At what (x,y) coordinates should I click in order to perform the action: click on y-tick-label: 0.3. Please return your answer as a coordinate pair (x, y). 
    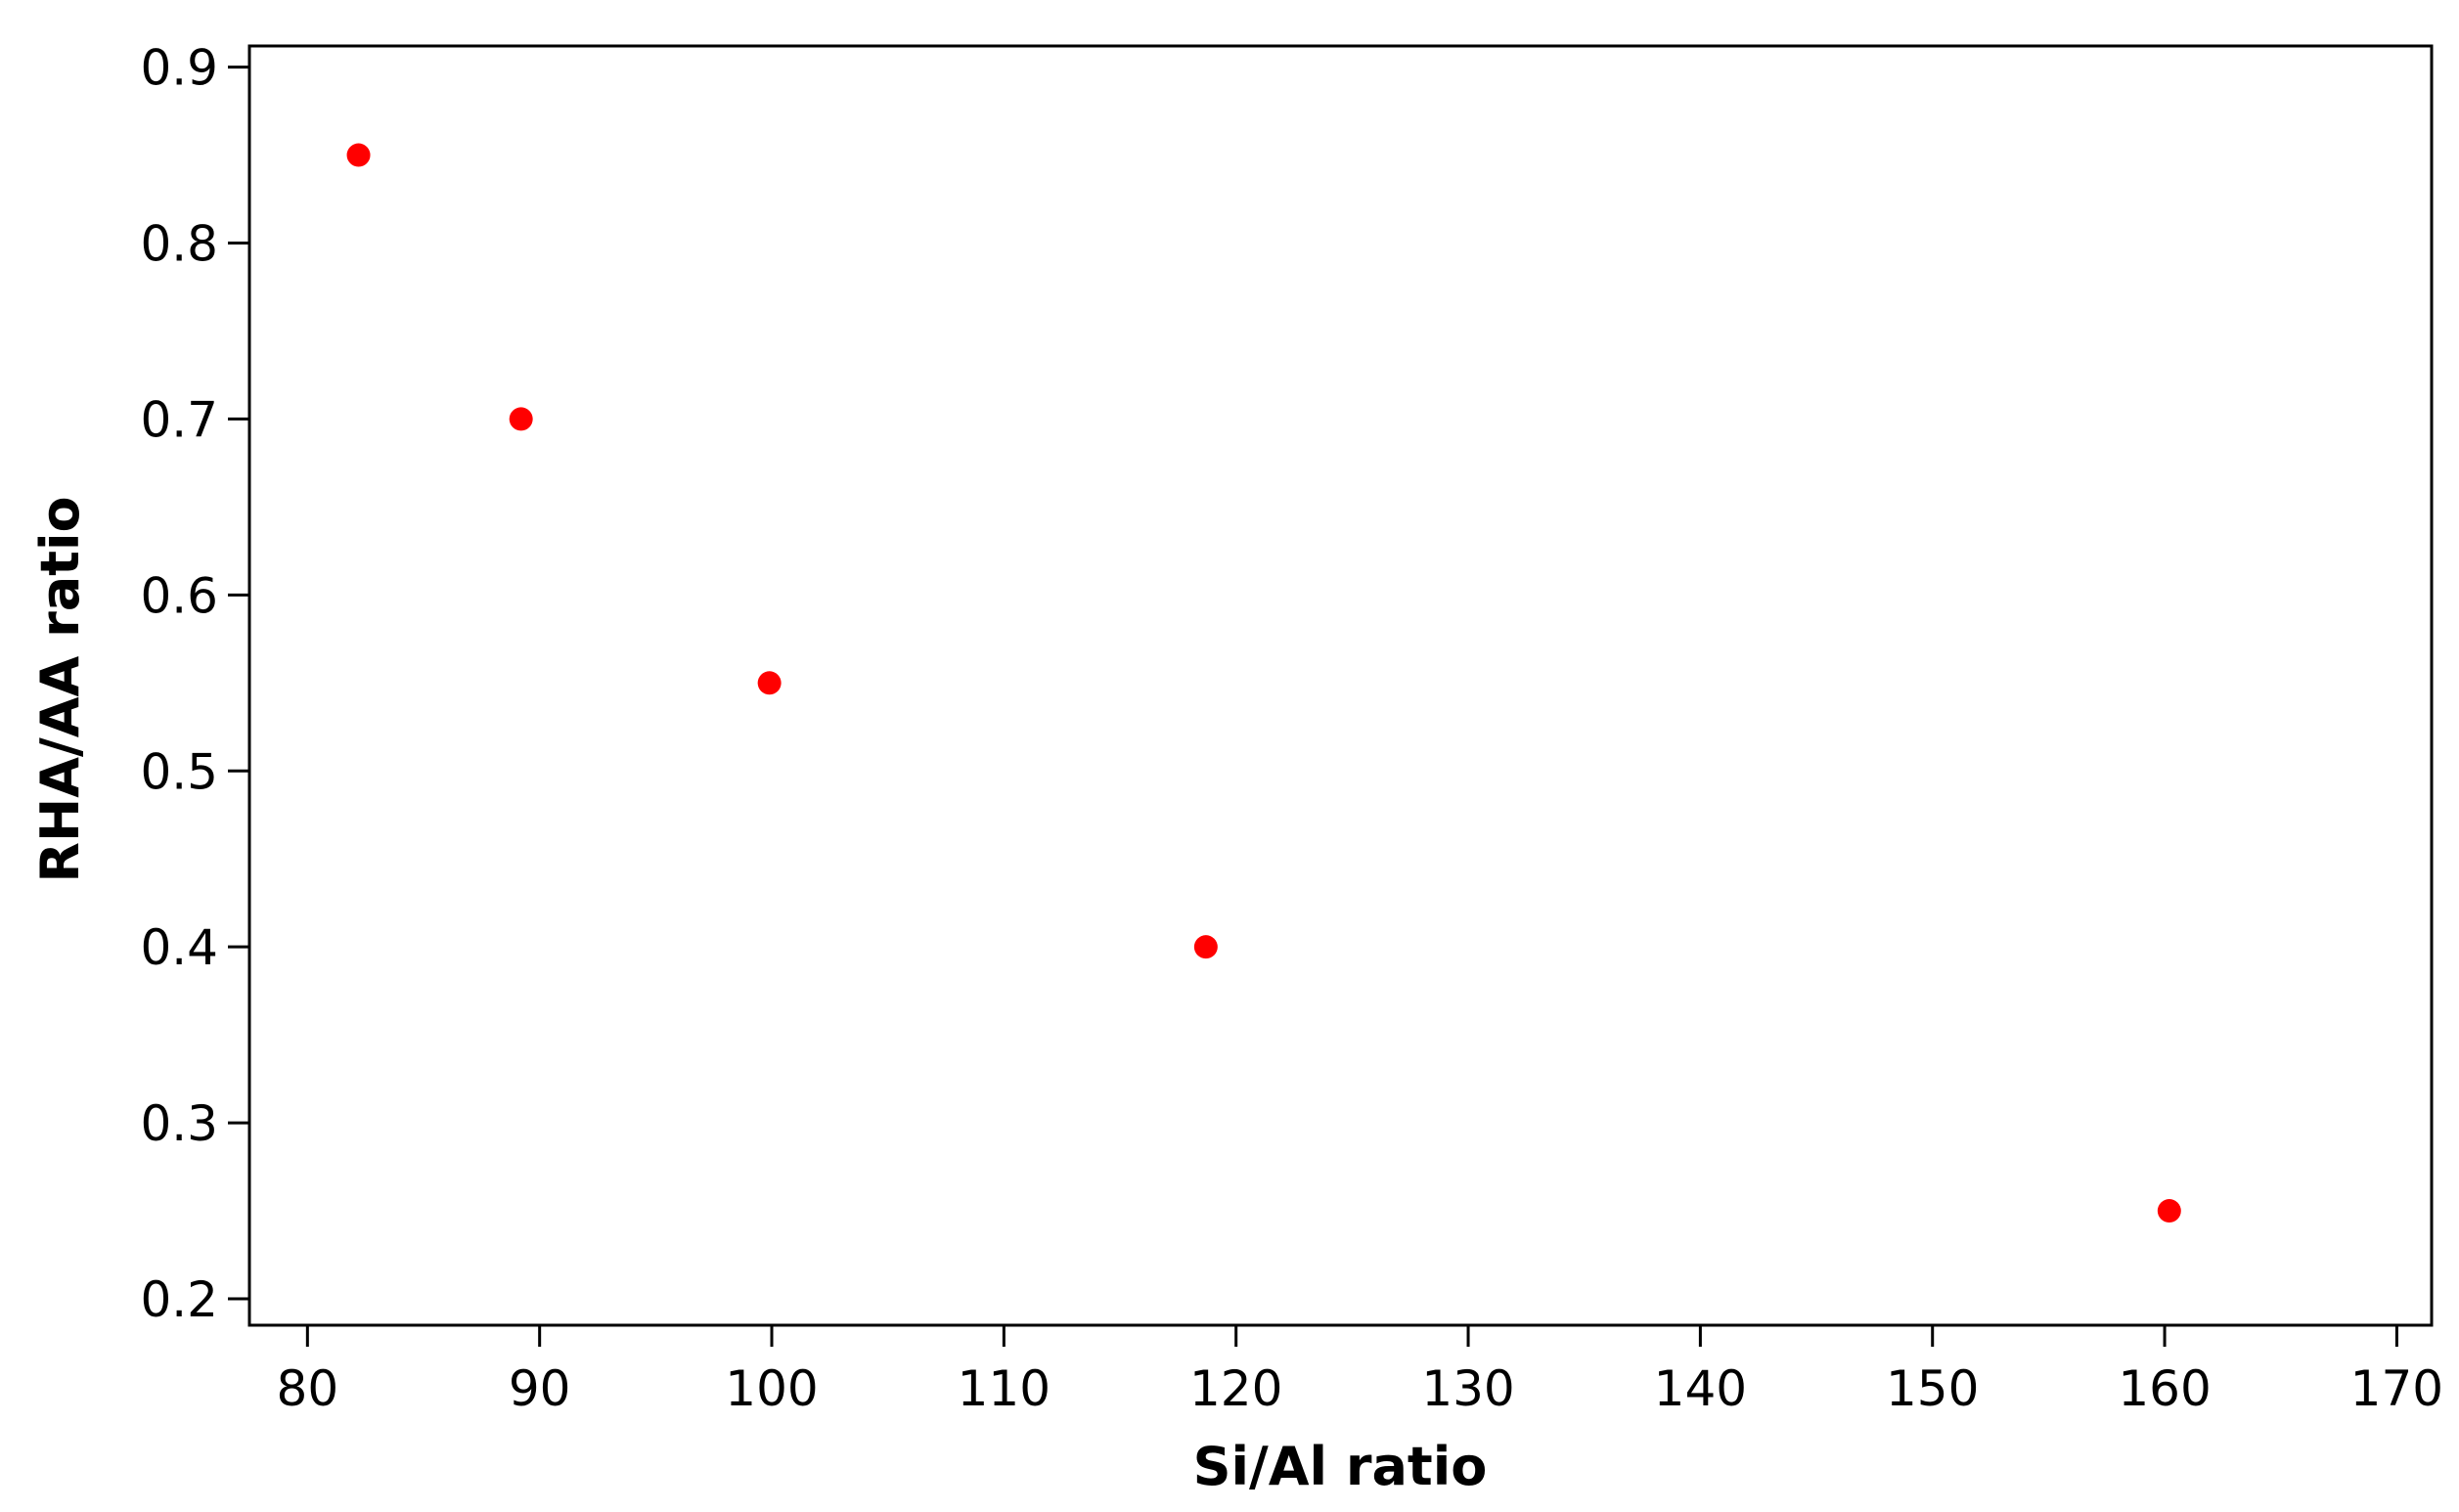
    Looking at the image, I should click on (179, 1123).